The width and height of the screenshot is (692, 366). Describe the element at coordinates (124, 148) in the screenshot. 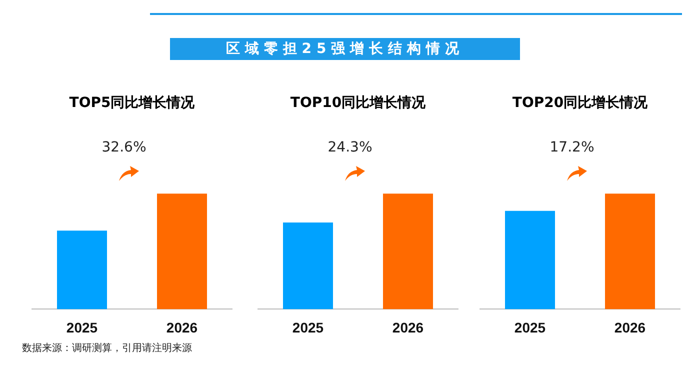

I see `text: 32.6%` at that location.